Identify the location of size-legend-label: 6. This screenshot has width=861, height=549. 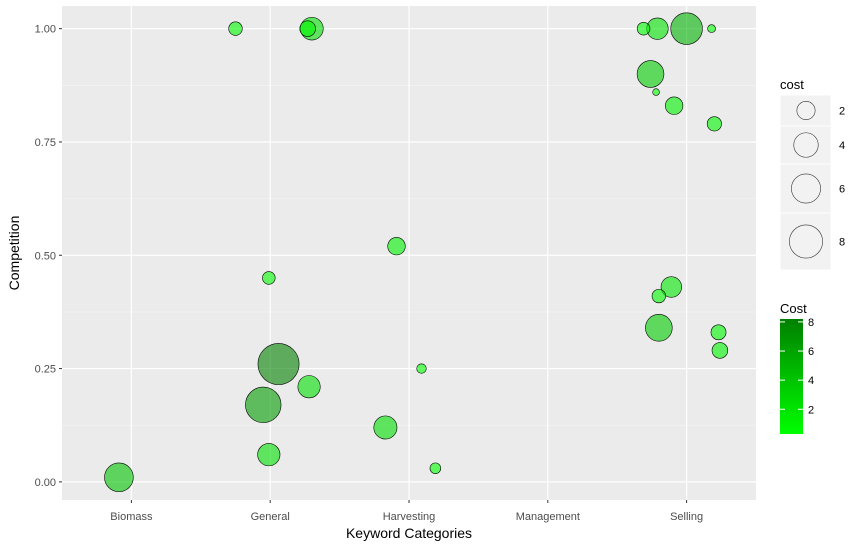
(842, 190).